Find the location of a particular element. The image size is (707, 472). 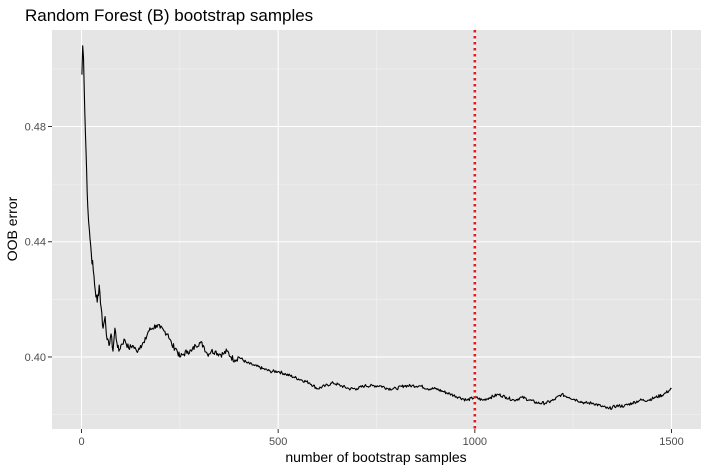

y-tick-label: 0.44 is located at coordinates (35, 243).